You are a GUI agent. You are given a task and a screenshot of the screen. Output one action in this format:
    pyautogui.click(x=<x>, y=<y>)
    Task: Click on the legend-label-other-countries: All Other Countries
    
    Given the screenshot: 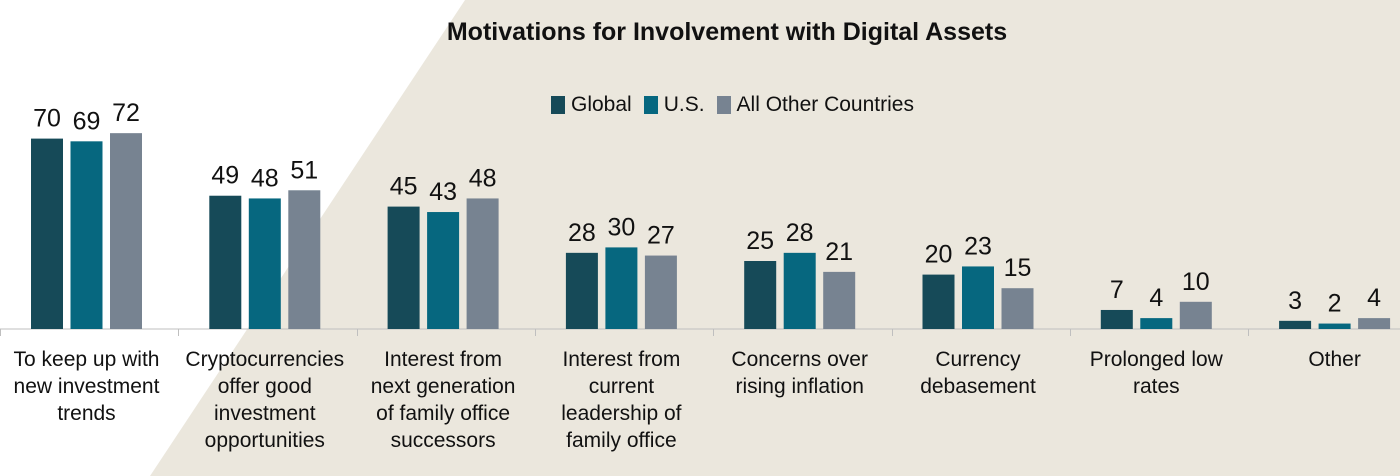 What is the action you would take?
    pyautogui.click(x=825, y=104)
    